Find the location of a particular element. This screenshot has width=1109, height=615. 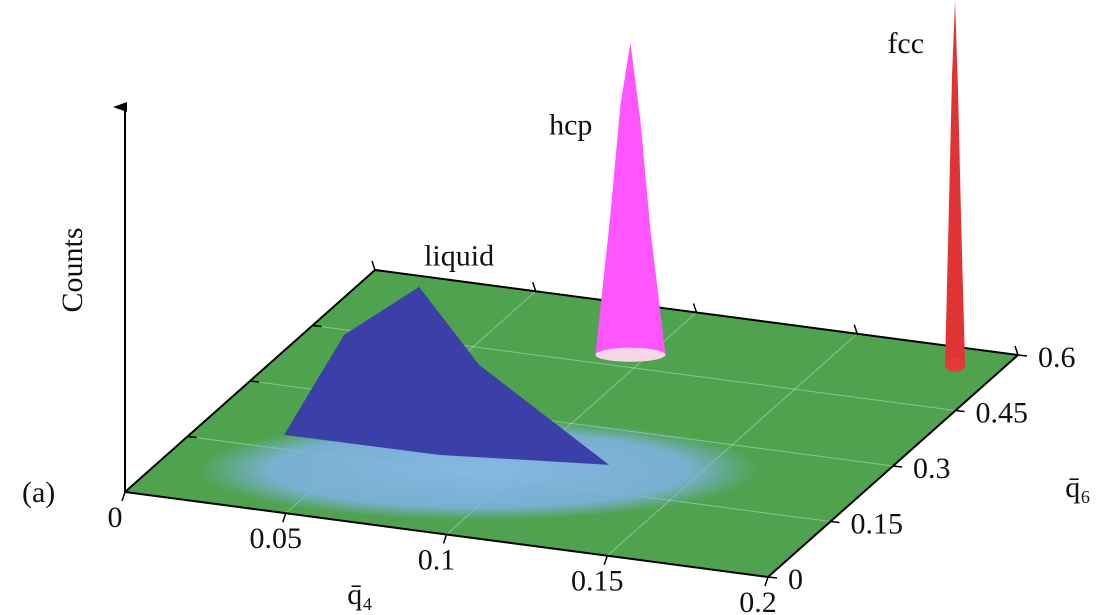

grid-line is located at coordinates (732, 445).